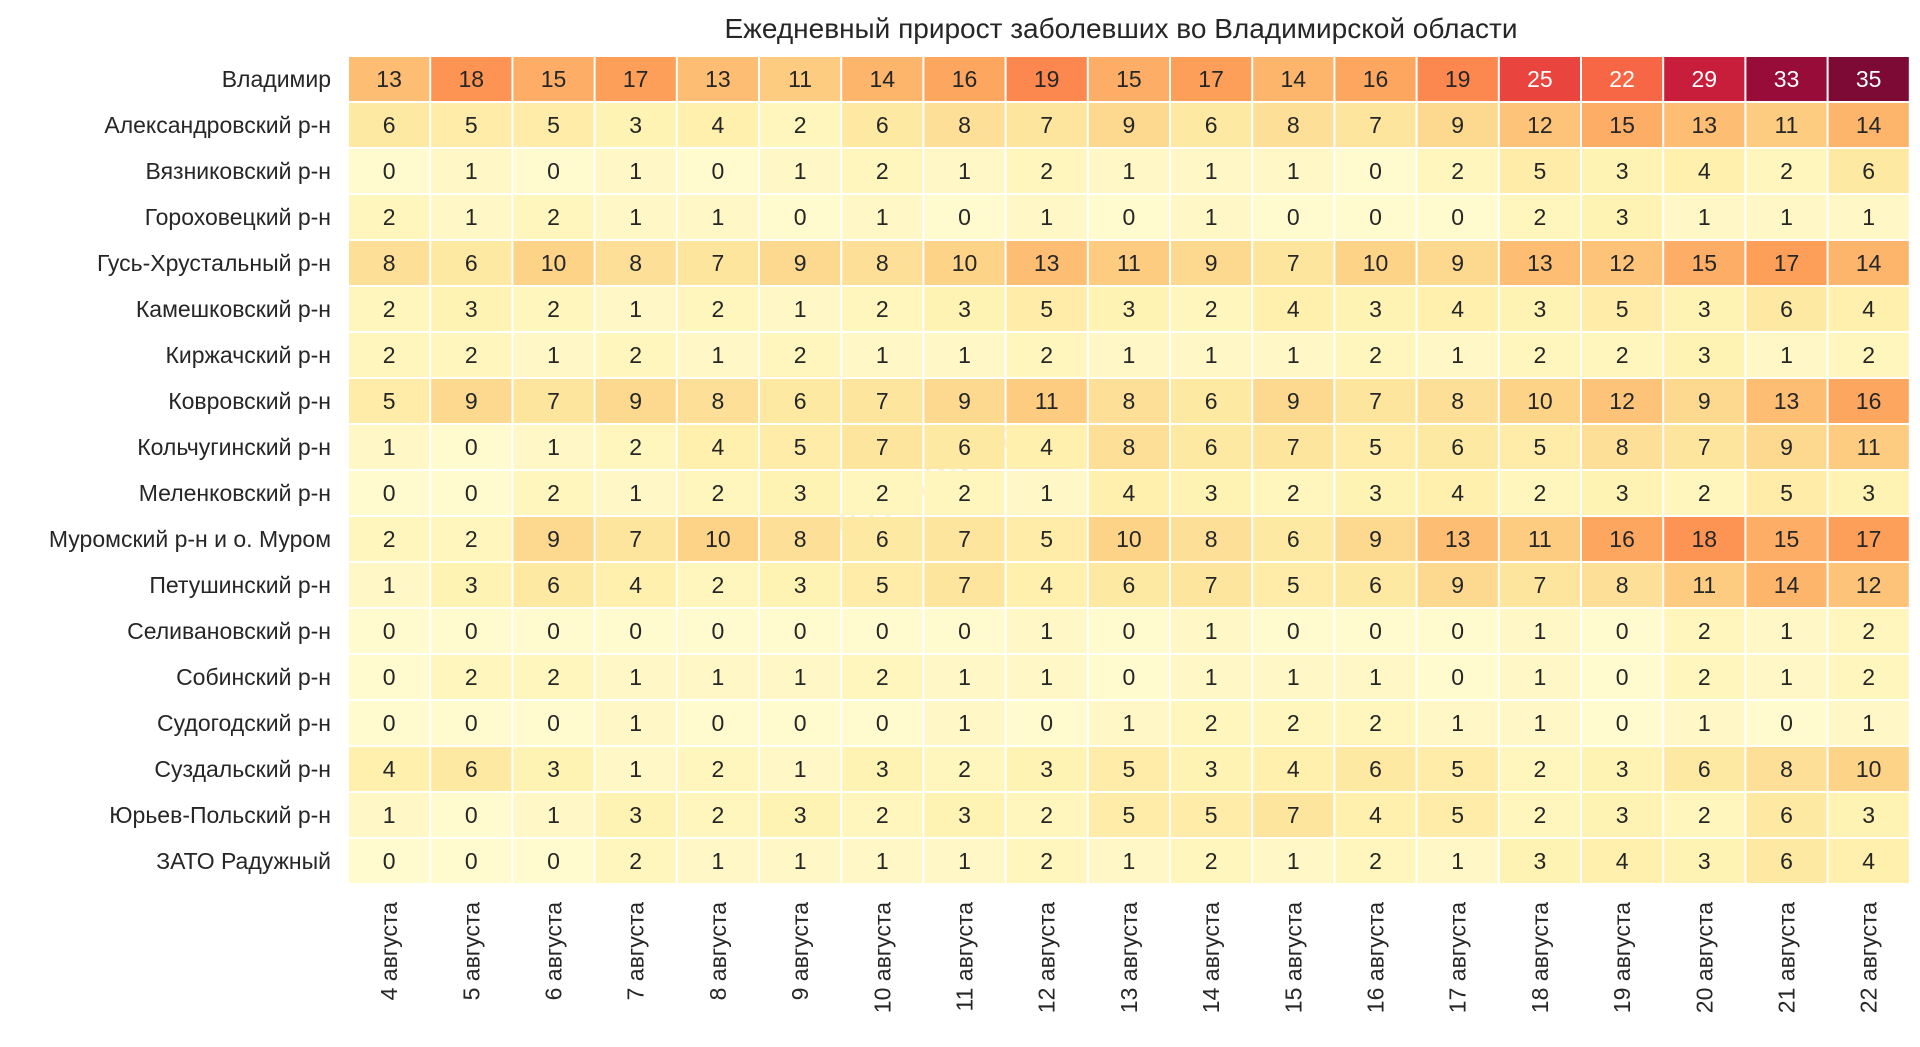 The width and height of the screenshot is (1920, 1047). Describe the element at coordinates (214, 263) in the screenshot. I see `y-tick-label-гусь-хрустальный-р-н: Гусь-Хрустальный р-н` at that location.